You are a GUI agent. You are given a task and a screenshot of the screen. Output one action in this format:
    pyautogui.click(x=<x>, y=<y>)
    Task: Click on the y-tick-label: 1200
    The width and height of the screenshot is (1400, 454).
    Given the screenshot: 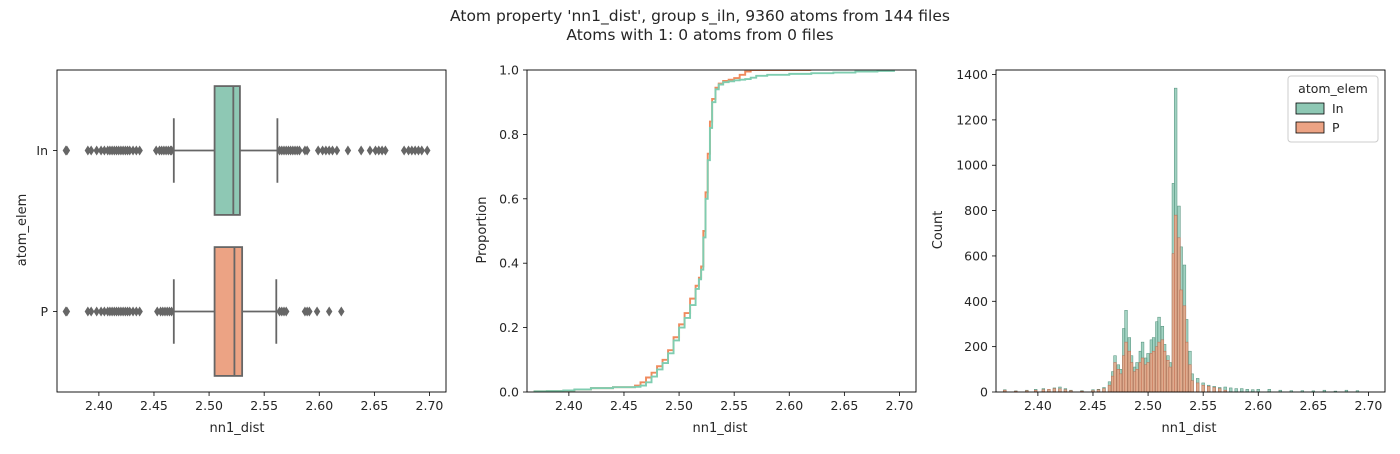 What is the action you would take?
    pyautogui.click(x=972, y=119)
    